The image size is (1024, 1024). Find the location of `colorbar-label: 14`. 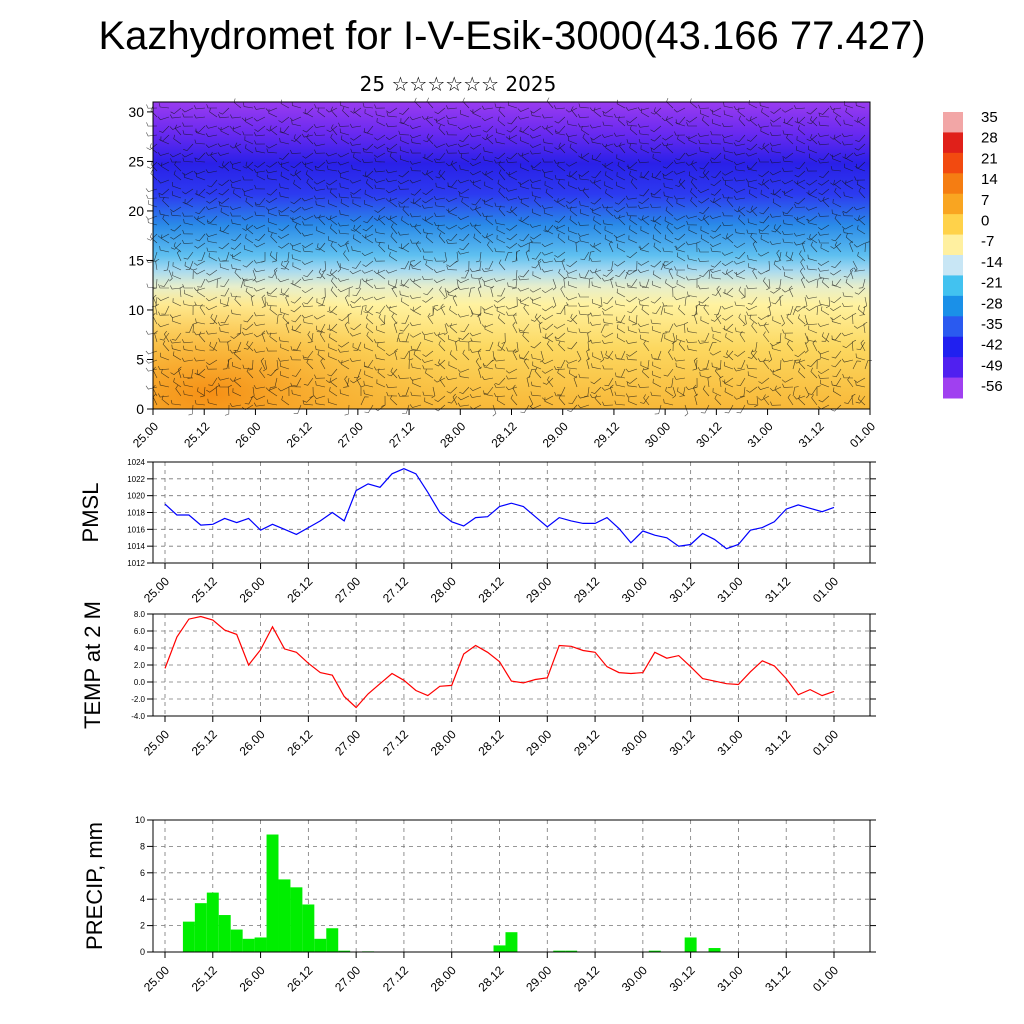

colorbar-label: 14 is located at coordinates (989, 179).